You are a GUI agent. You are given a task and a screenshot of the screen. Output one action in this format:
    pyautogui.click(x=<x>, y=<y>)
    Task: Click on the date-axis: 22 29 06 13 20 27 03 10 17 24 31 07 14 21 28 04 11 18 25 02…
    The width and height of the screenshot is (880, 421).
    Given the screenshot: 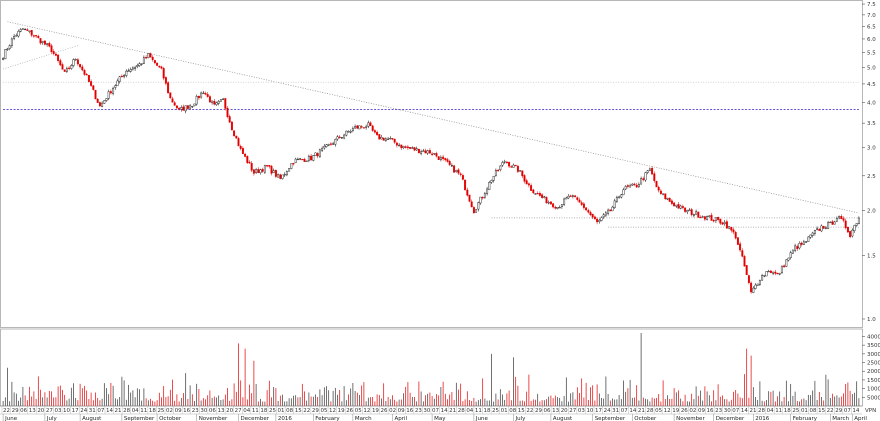 What is the action you would take?
    pyautogui.click(x=438, y=413)
    